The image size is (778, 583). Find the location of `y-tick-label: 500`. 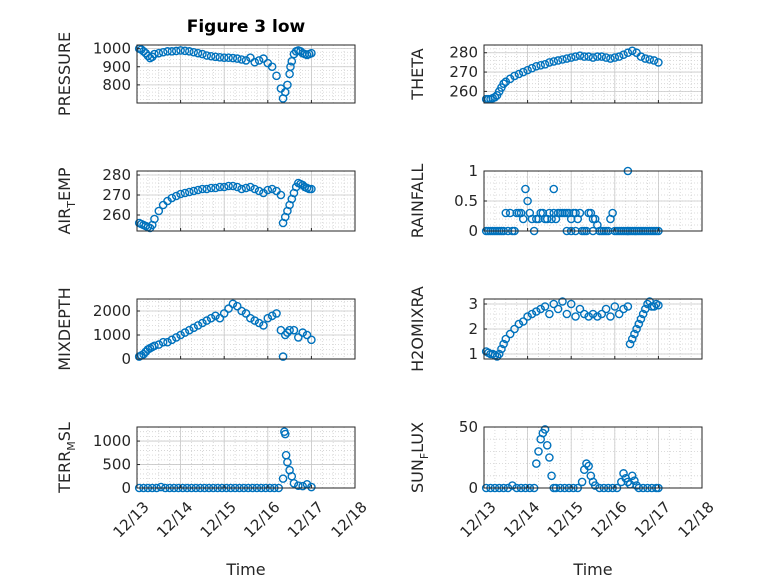

y-tick-label: 500 is located at coordinates (116, 465).